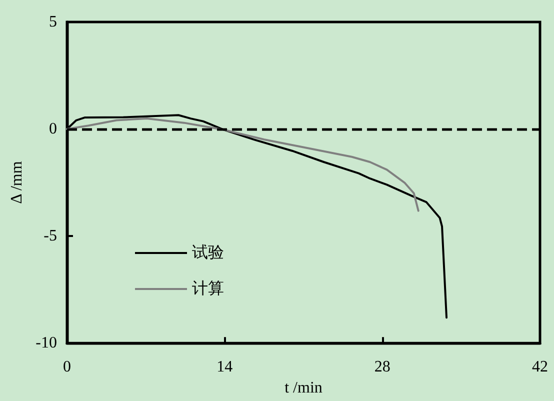 The image size is (554, 401). Describe the element at coordinates (53, 129) in the screenshot. I see `y-tick-label: 0` at that location.